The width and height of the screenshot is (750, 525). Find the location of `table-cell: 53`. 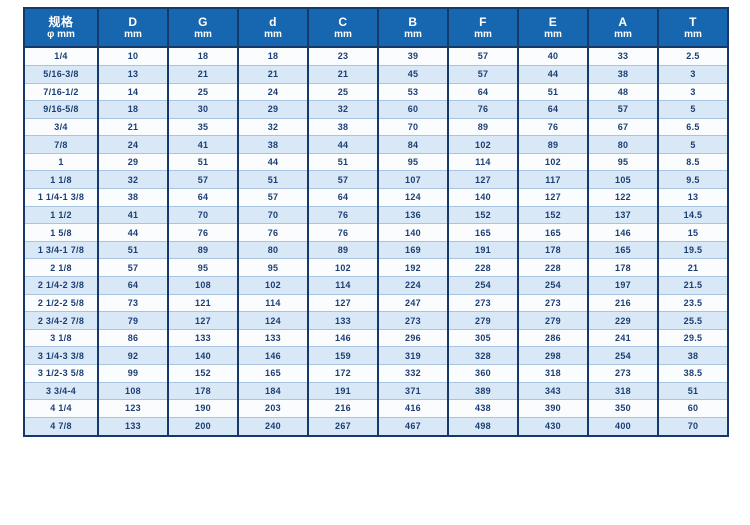

table-cell: 53 is located at coordinates (413, 91).